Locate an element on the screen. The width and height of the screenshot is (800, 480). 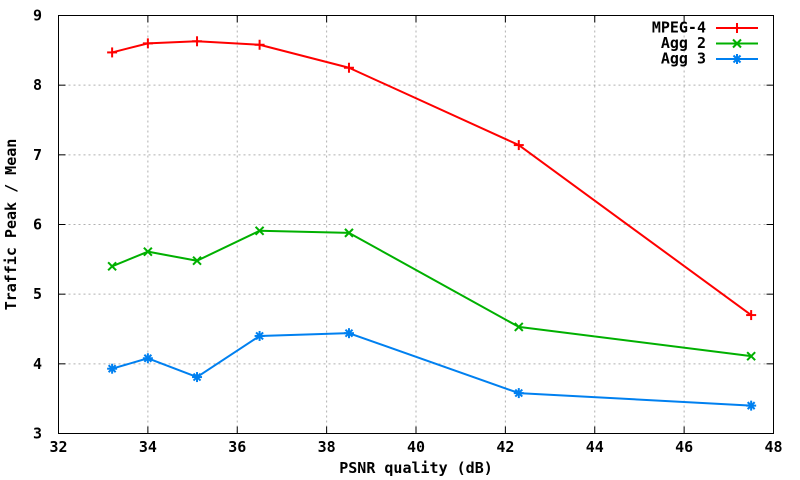
x-tick-label: 44 is located at coordinates (595, 447).